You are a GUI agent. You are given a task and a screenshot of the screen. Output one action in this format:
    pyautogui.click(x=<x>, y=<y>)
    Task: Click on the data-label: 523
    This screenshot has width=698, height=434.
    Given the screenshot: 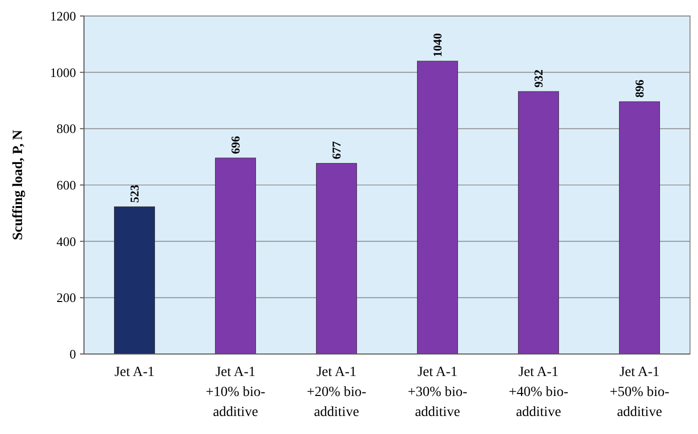 What is the action you would take?
    pyautogui.click(x=135, y=193)
    